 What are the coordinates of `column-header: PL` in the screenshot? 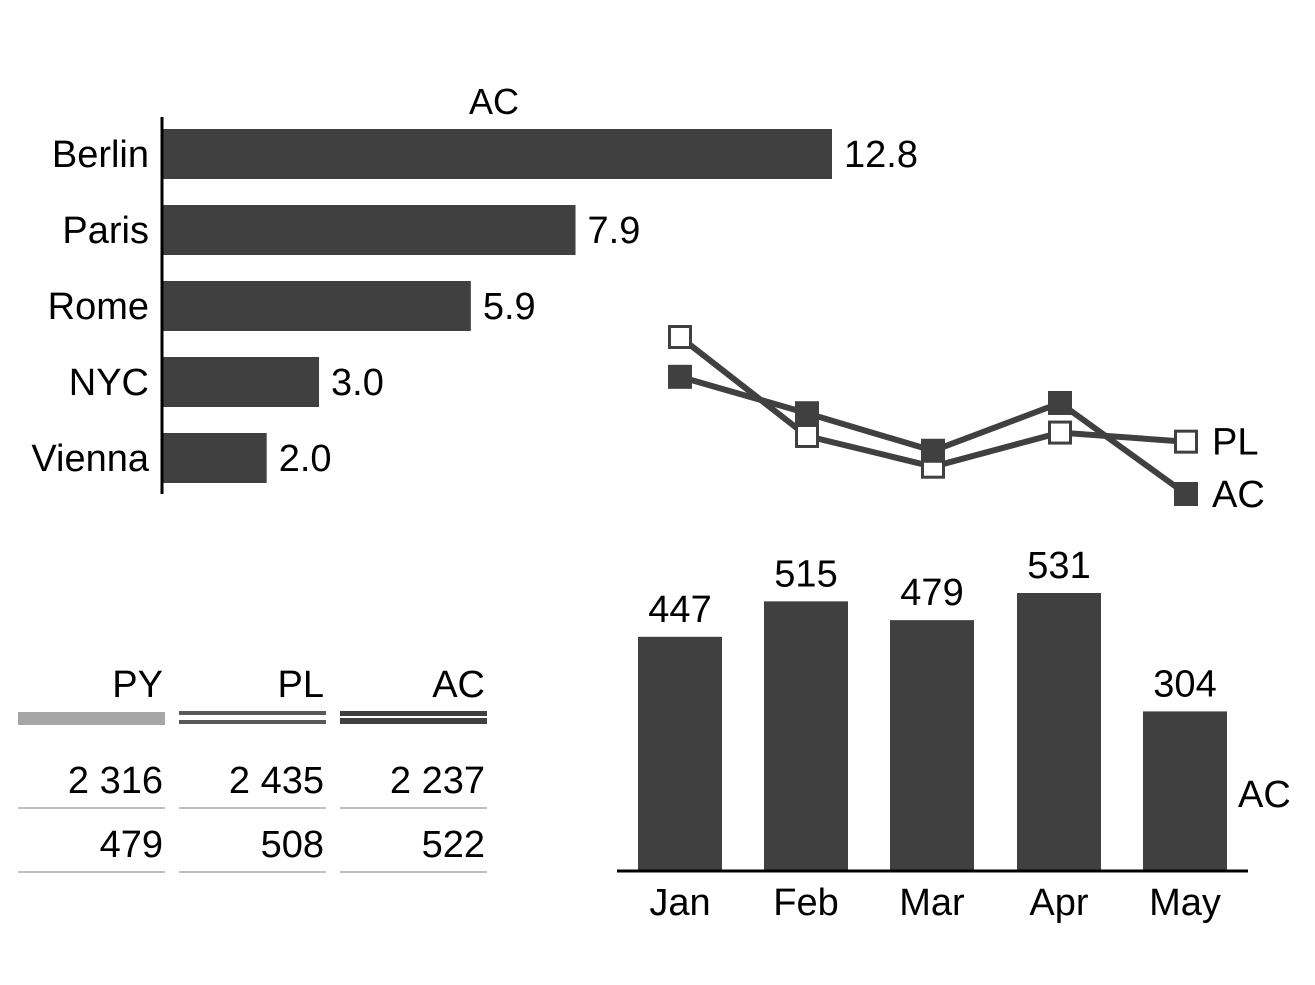 It's located at (301, 685).